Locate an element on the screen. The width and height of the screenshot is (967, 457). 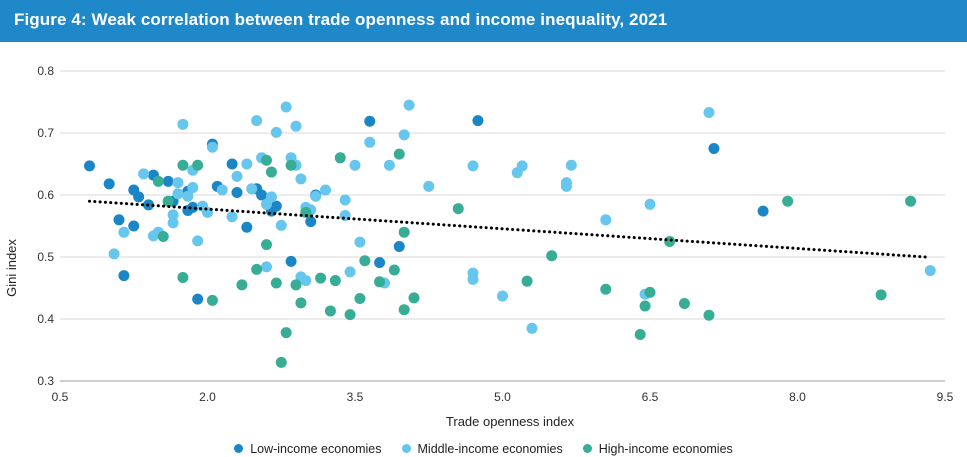
x-tick-label: 6.5 is located at coordinates (650, 397).